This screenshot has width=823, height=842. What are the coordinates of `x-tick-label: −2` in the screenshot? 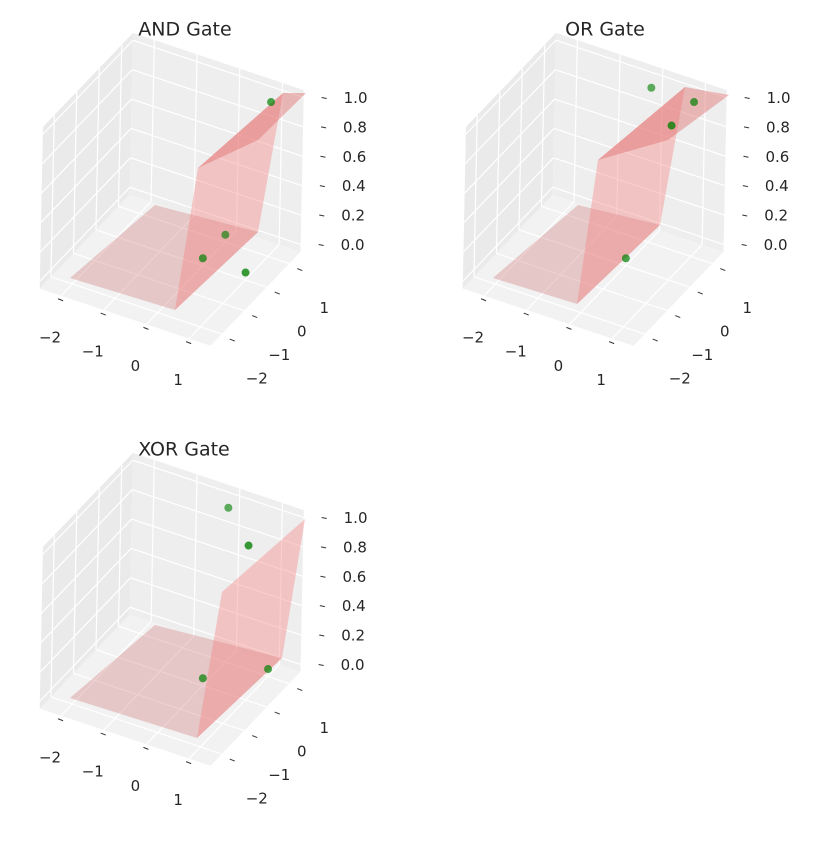 It's located at (50, 757).